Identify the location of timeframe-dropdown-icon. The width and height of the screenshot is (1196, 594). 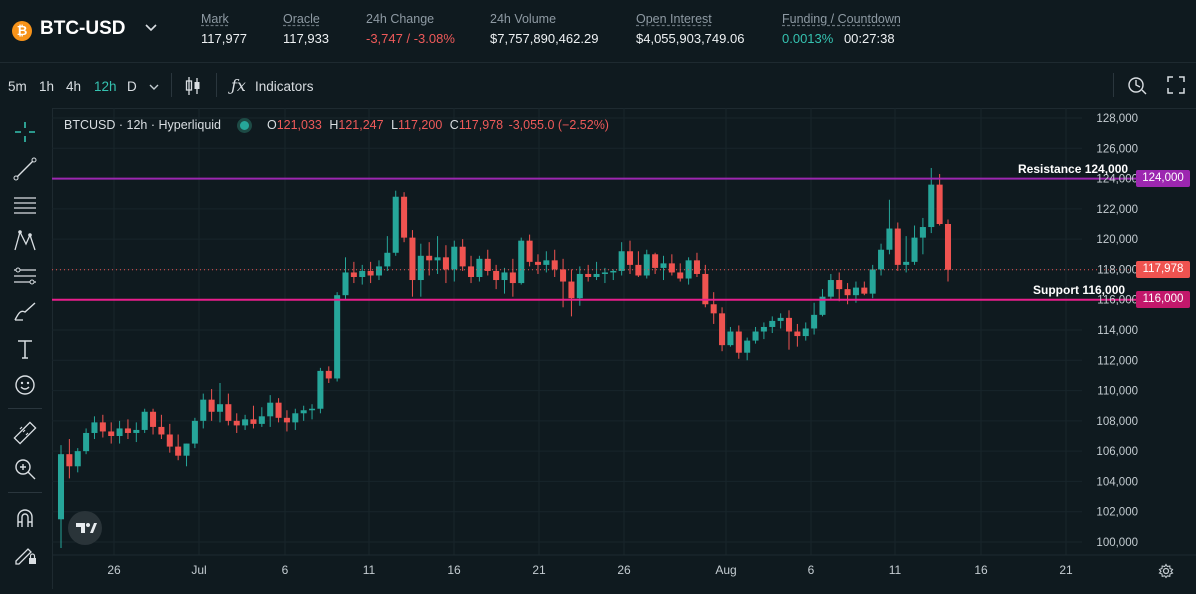
(154, 87).